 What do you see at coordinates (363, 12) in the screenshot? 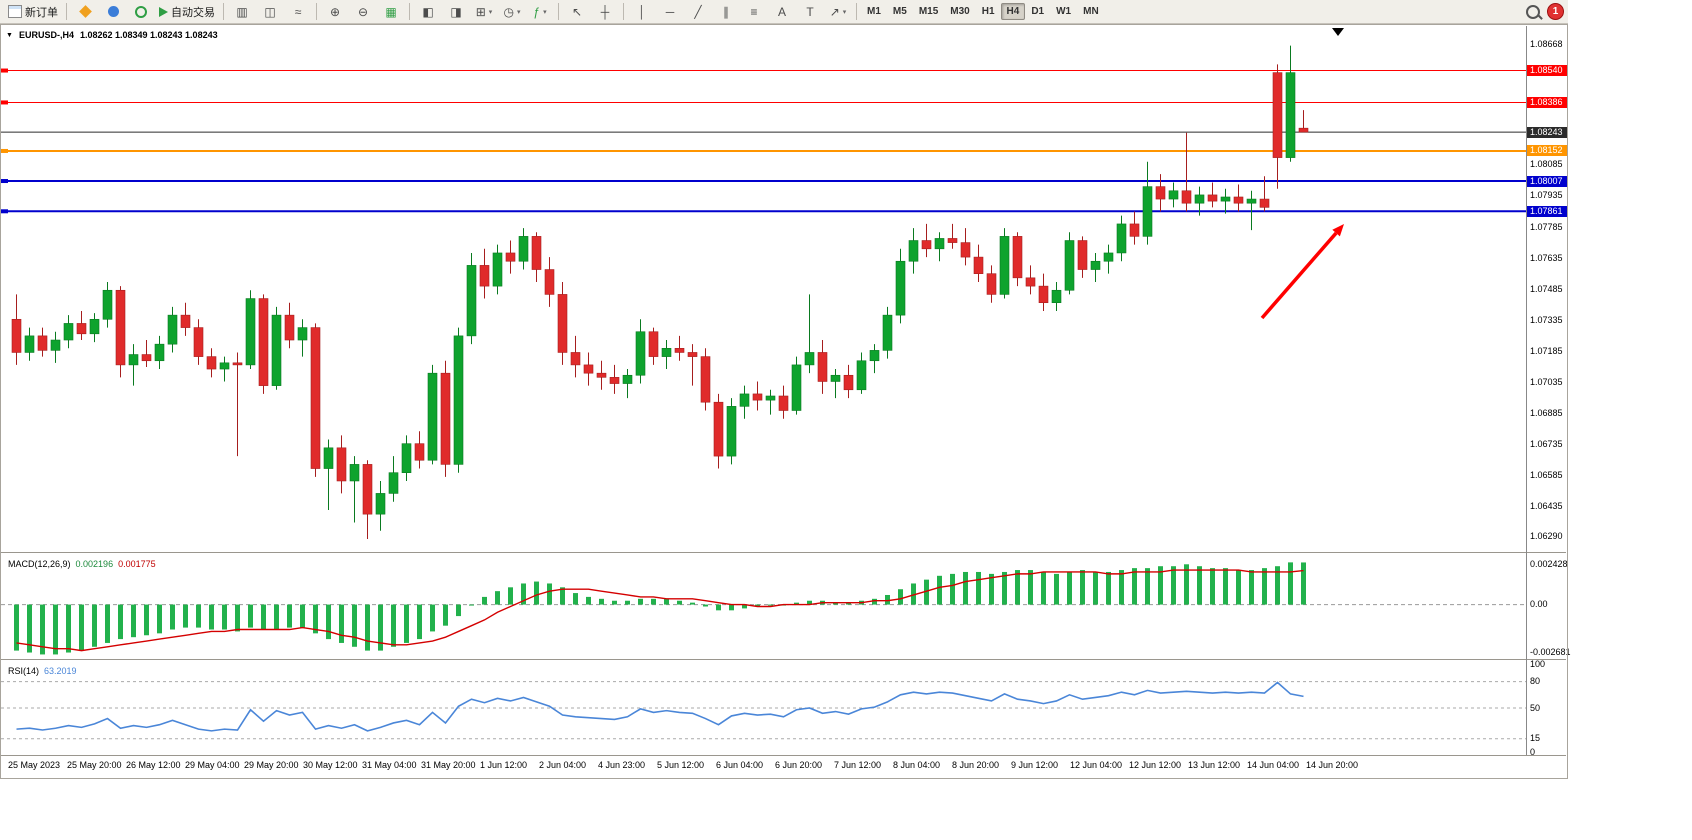
I see `zoom-out-button: ⊖` at bounding box center [363, 12].